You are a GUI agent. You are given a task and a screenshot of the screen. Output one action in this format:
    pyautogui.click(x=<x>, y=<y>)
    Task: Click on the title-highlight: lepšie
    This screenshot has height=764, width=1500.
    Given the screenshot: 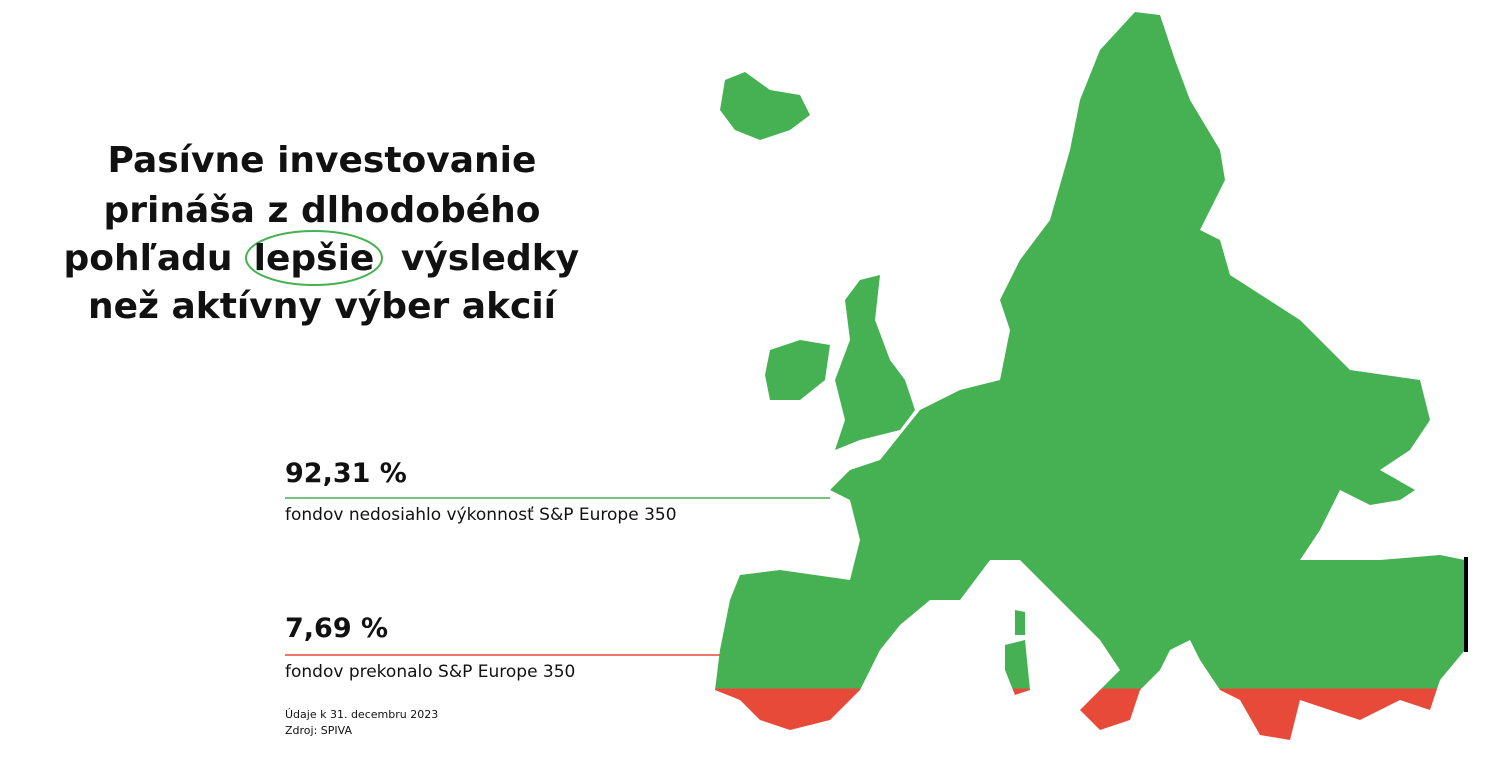 What is the action you would take?
    pyautogui.click(x=314, y=258)
    